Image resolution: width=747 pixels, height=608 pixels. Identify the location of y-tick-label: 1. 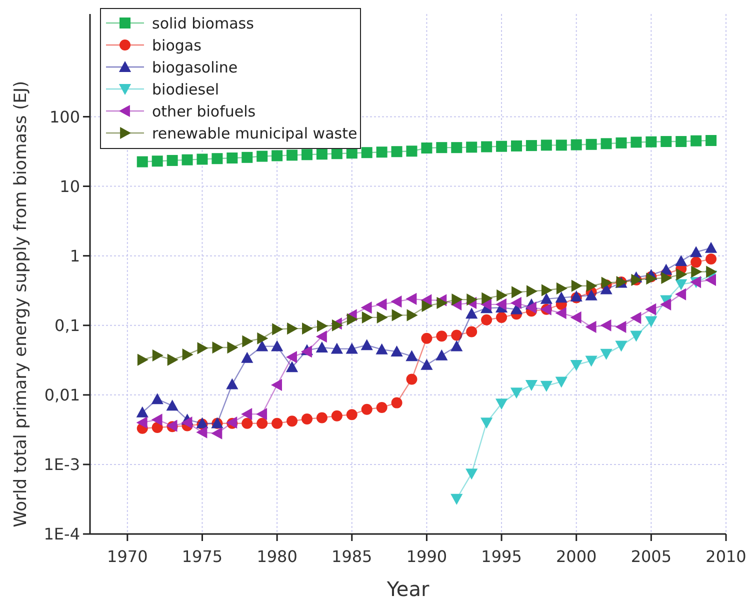
(75, 256).